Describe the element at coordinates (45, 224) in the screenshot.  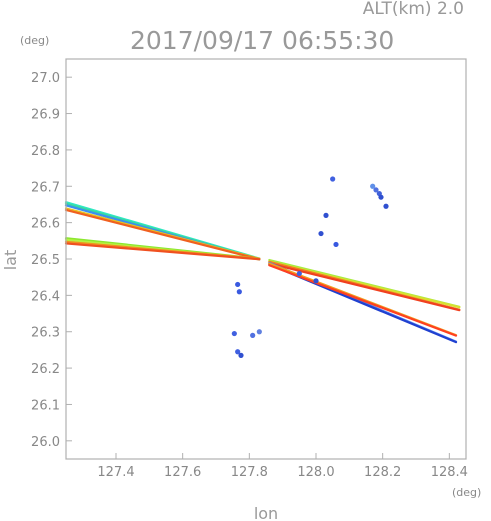
I see `y-tick-label: 26.6` at that location.